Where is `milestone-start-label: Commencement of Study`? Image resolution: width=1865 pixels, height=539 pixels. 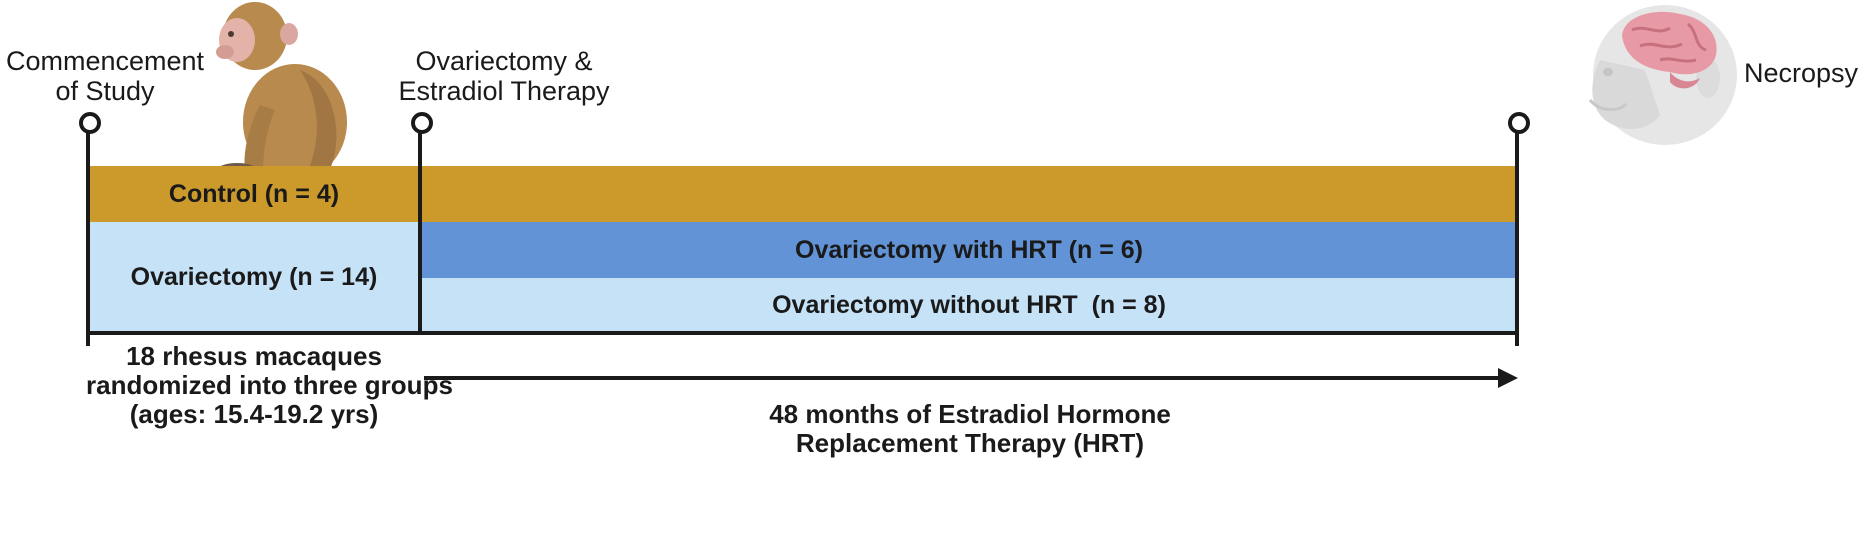 milestone-start-label: Commencement of Study is located at coordinates (105, 76).